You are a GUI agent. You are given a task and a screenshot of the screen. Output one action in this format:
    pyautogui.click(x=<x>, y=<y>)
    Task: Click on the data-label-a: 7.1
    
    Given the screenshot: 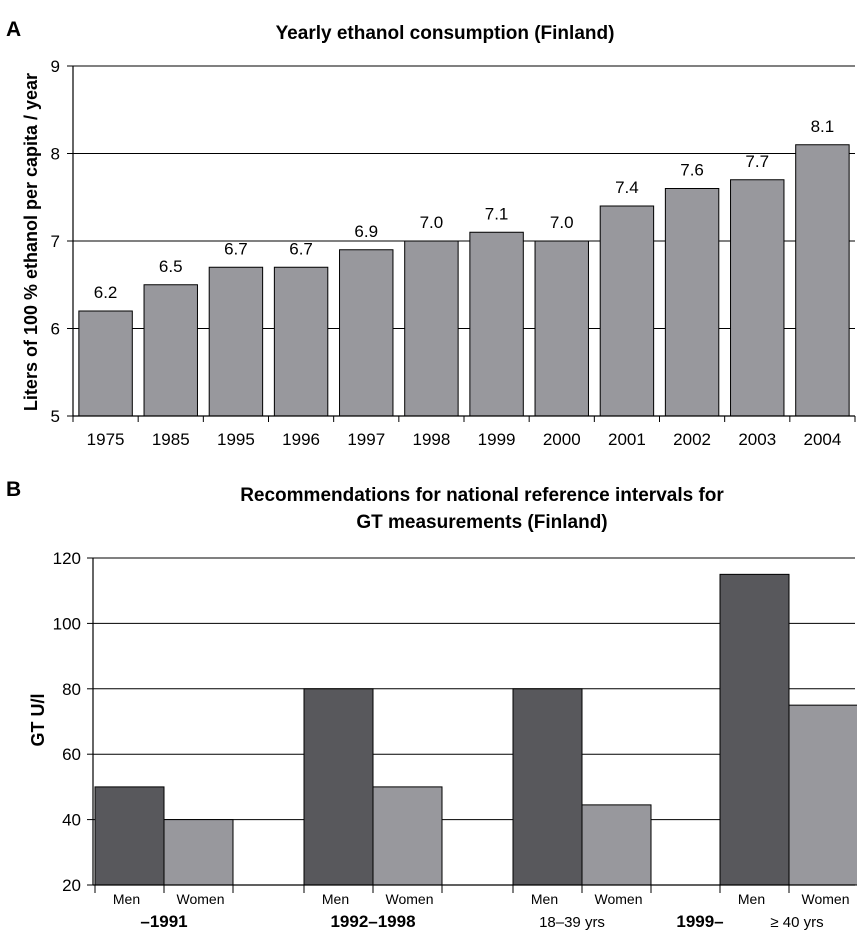 What is the action you would take?
    pyautogui.click(x=497, y=213)
    